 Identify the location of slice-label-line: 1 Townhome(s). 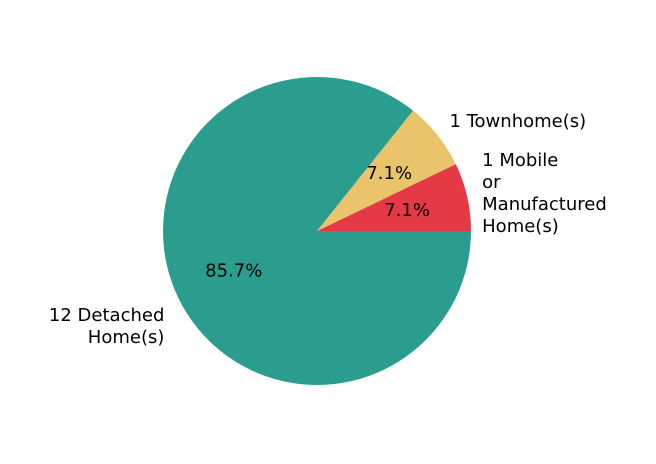
(517, 121).